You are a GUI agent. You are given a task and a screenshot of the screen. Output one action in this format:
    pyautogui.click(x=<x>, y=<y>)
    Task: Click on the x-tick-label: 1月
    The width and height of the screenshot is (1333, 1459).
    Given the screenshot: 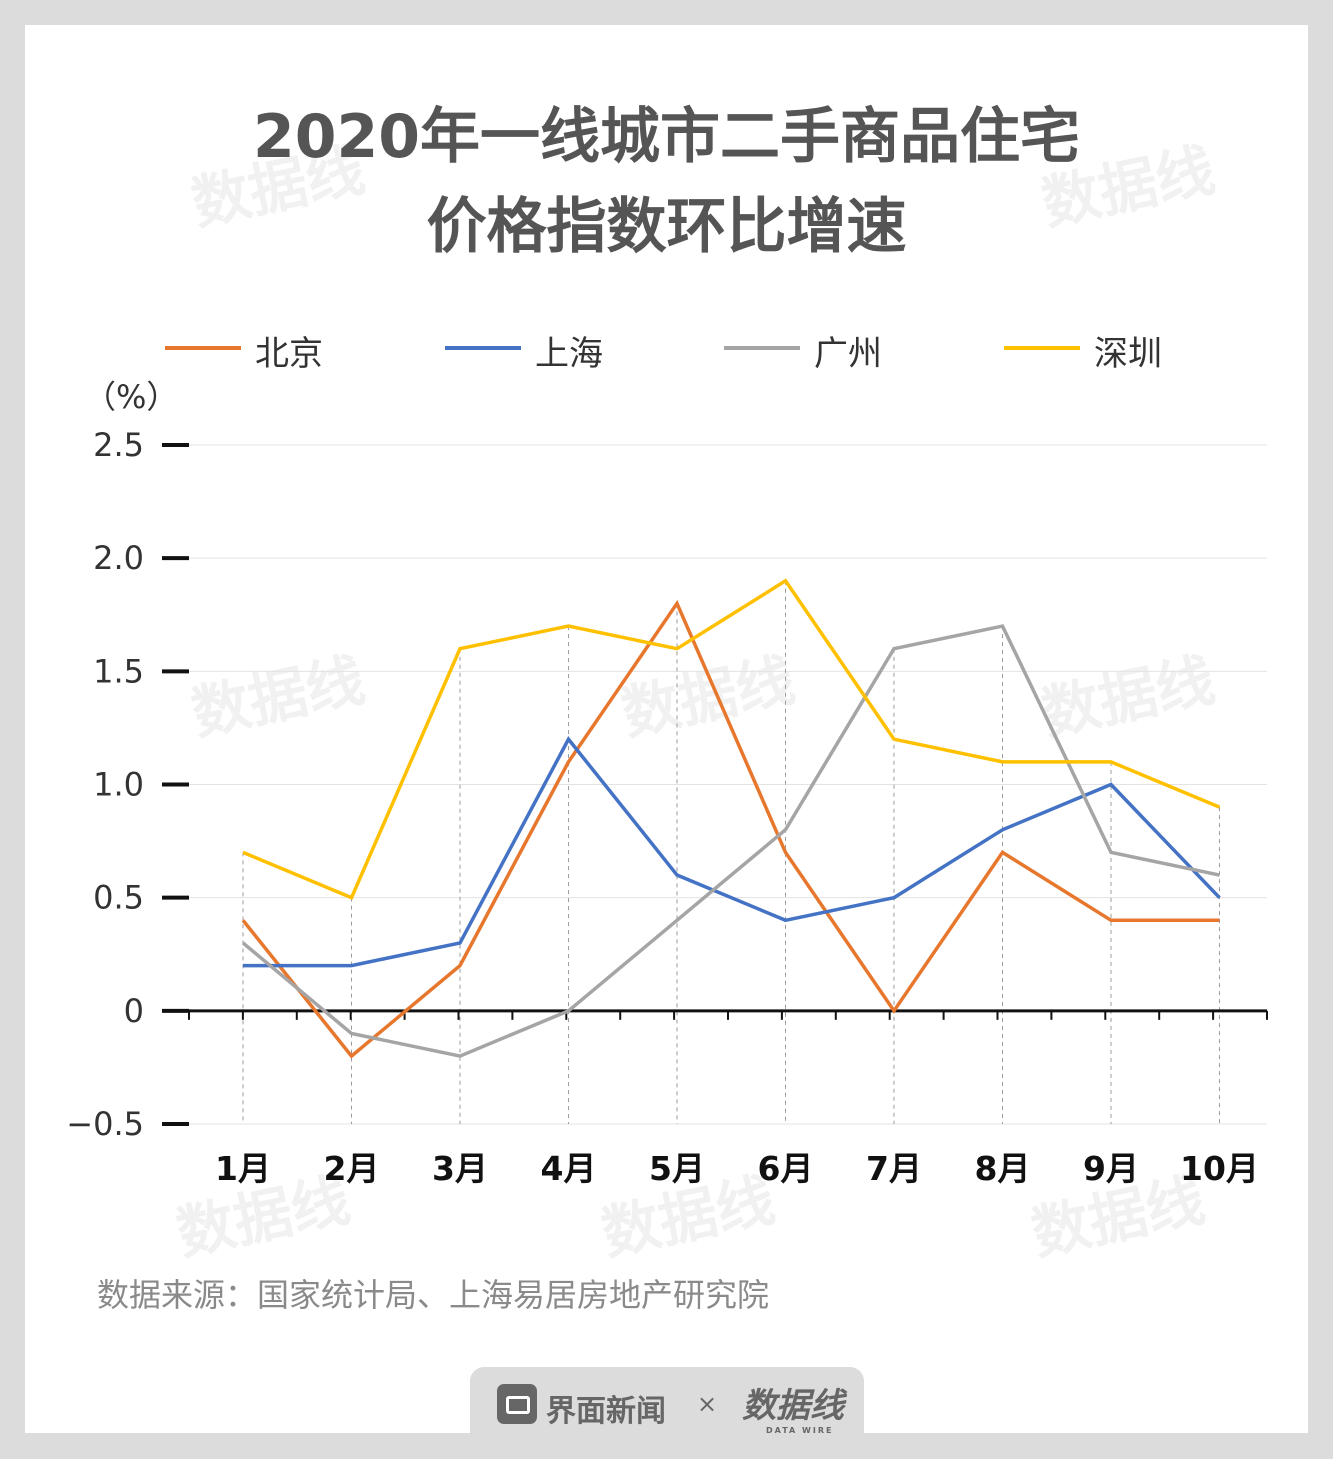 What is the action you would take?
    pyautogui.click(x=243, y=1168)
    